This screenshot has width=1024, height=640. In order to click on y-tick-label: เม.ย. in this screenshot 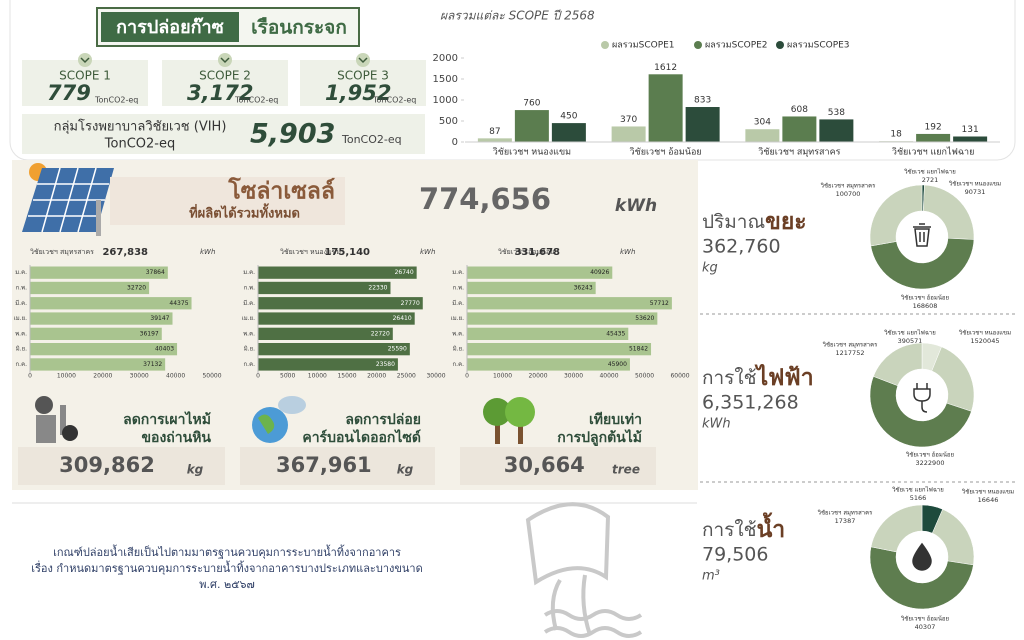, I will do `click(457, 318)`.